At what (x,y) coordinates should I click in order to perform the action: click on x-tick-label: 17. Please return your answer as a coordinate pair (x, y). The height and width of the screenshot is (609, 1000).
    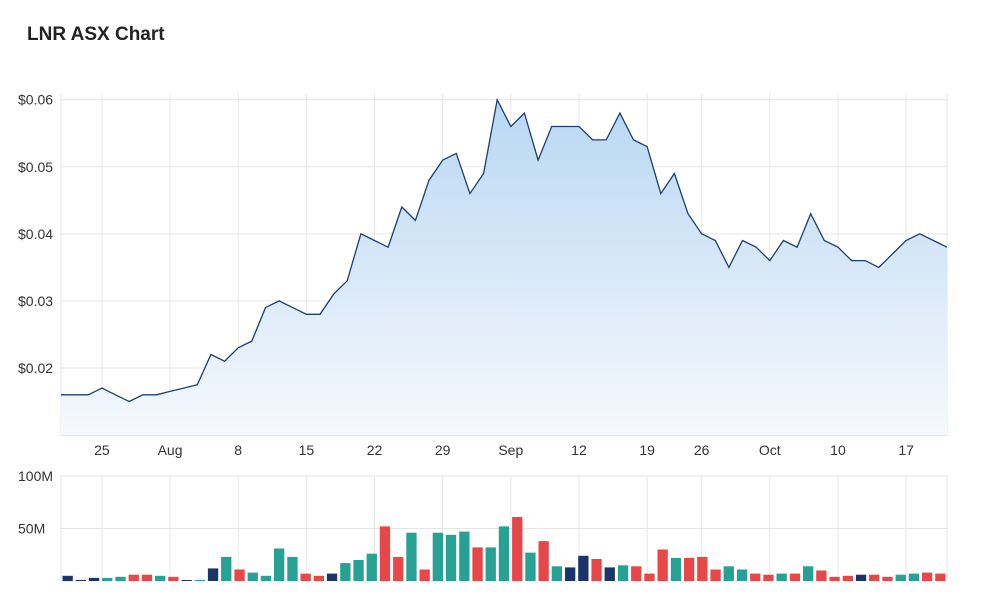
    Looking at the image, I should click on (906, 450).